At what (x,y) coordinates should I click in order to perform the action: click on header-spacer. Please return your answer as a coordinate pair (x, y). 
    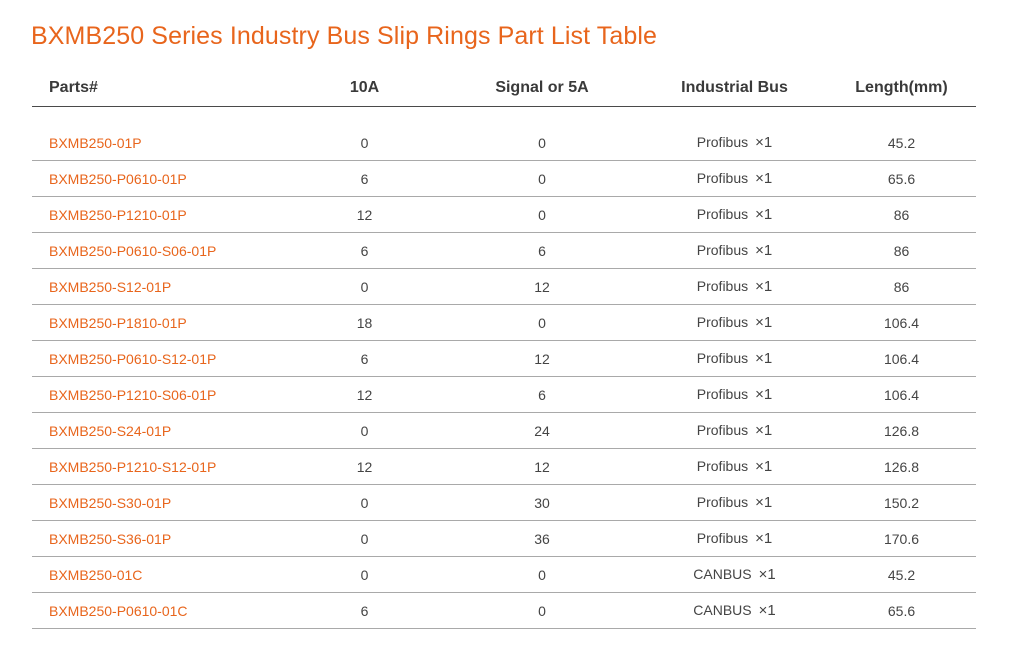
    Looking at the image, I should click on (504, 116).